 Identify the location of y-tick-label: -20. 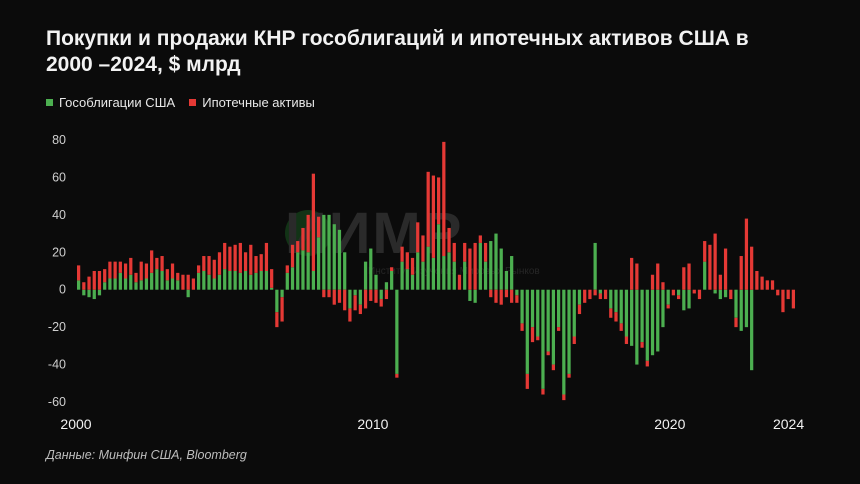
(57, 327).